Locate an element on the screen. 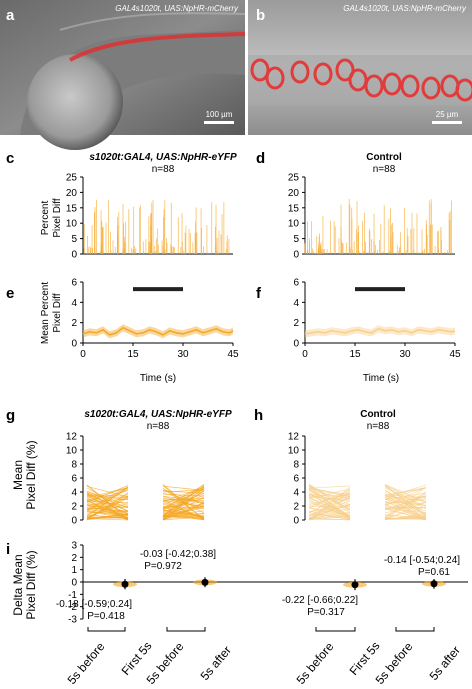 The width and height of the screenshot is (472, 689). e-ytick-label: 0 is located at coordinates (74, 344).